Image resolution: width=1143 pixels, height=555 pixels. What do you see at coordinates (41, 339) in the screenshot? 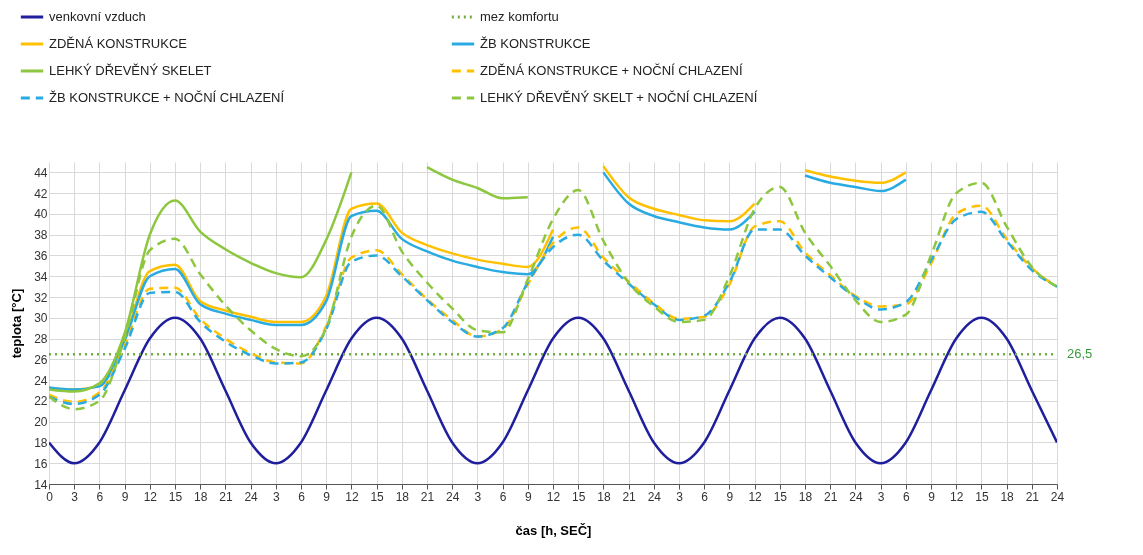
I see `y-tick-label: 28` at bounding box center [41, 339].